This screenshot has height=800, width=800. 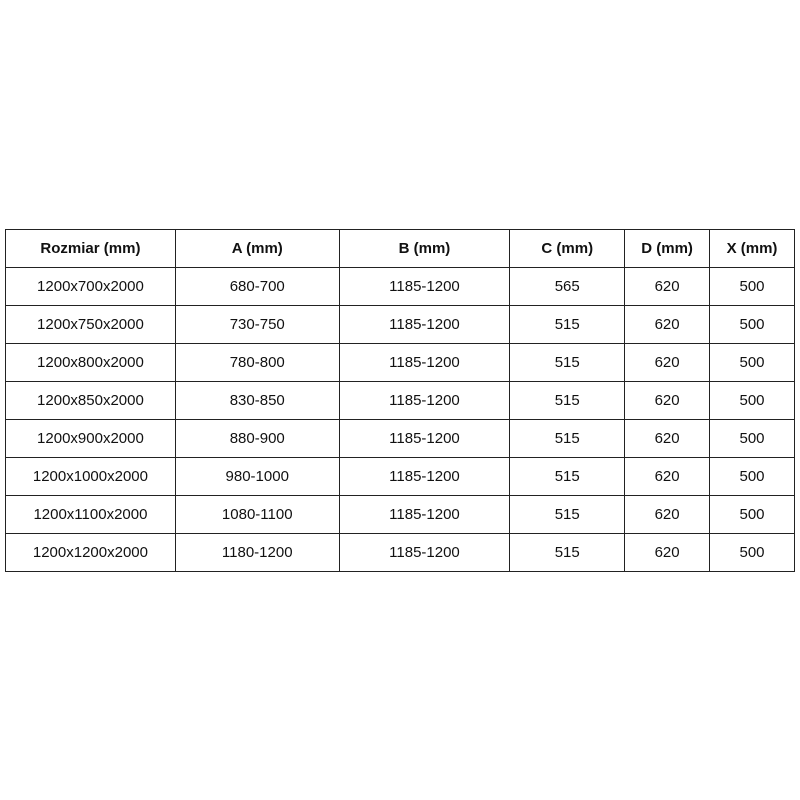 What do you see at coordinates (90, 552) in the screenshot?
I see `table-cell: 1200x1200x2000` at bounding box center [90, 552].